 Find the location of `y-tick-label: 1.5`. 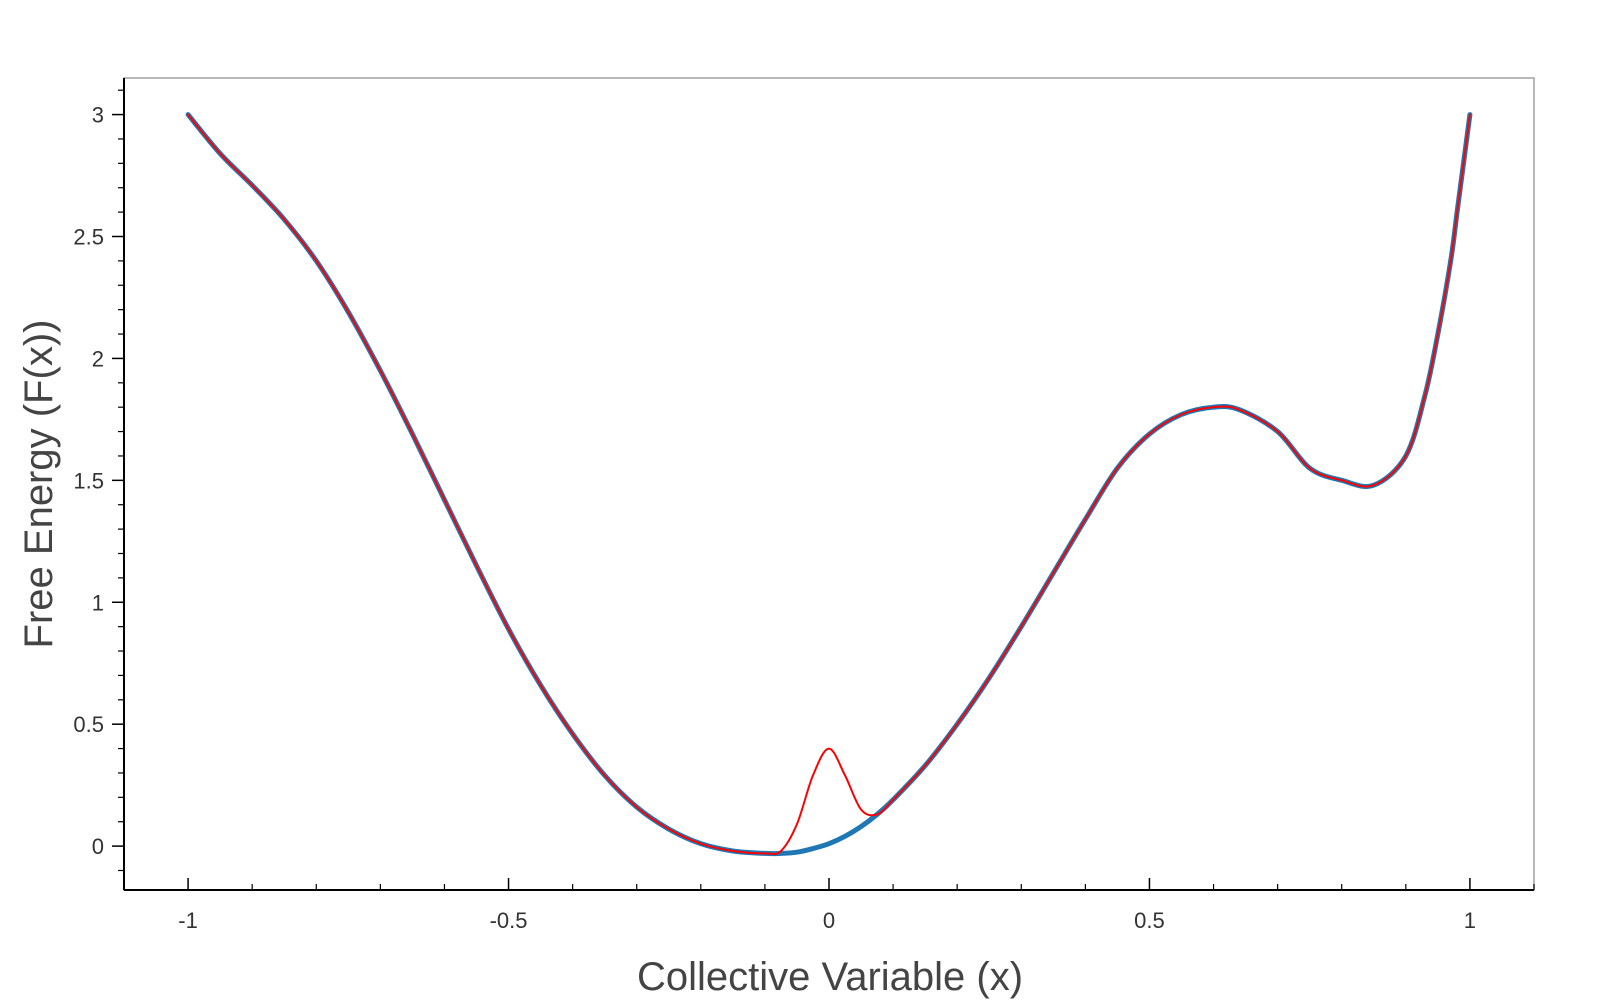

y-tick-label: 1.5 is located at coordinates (88, 480).